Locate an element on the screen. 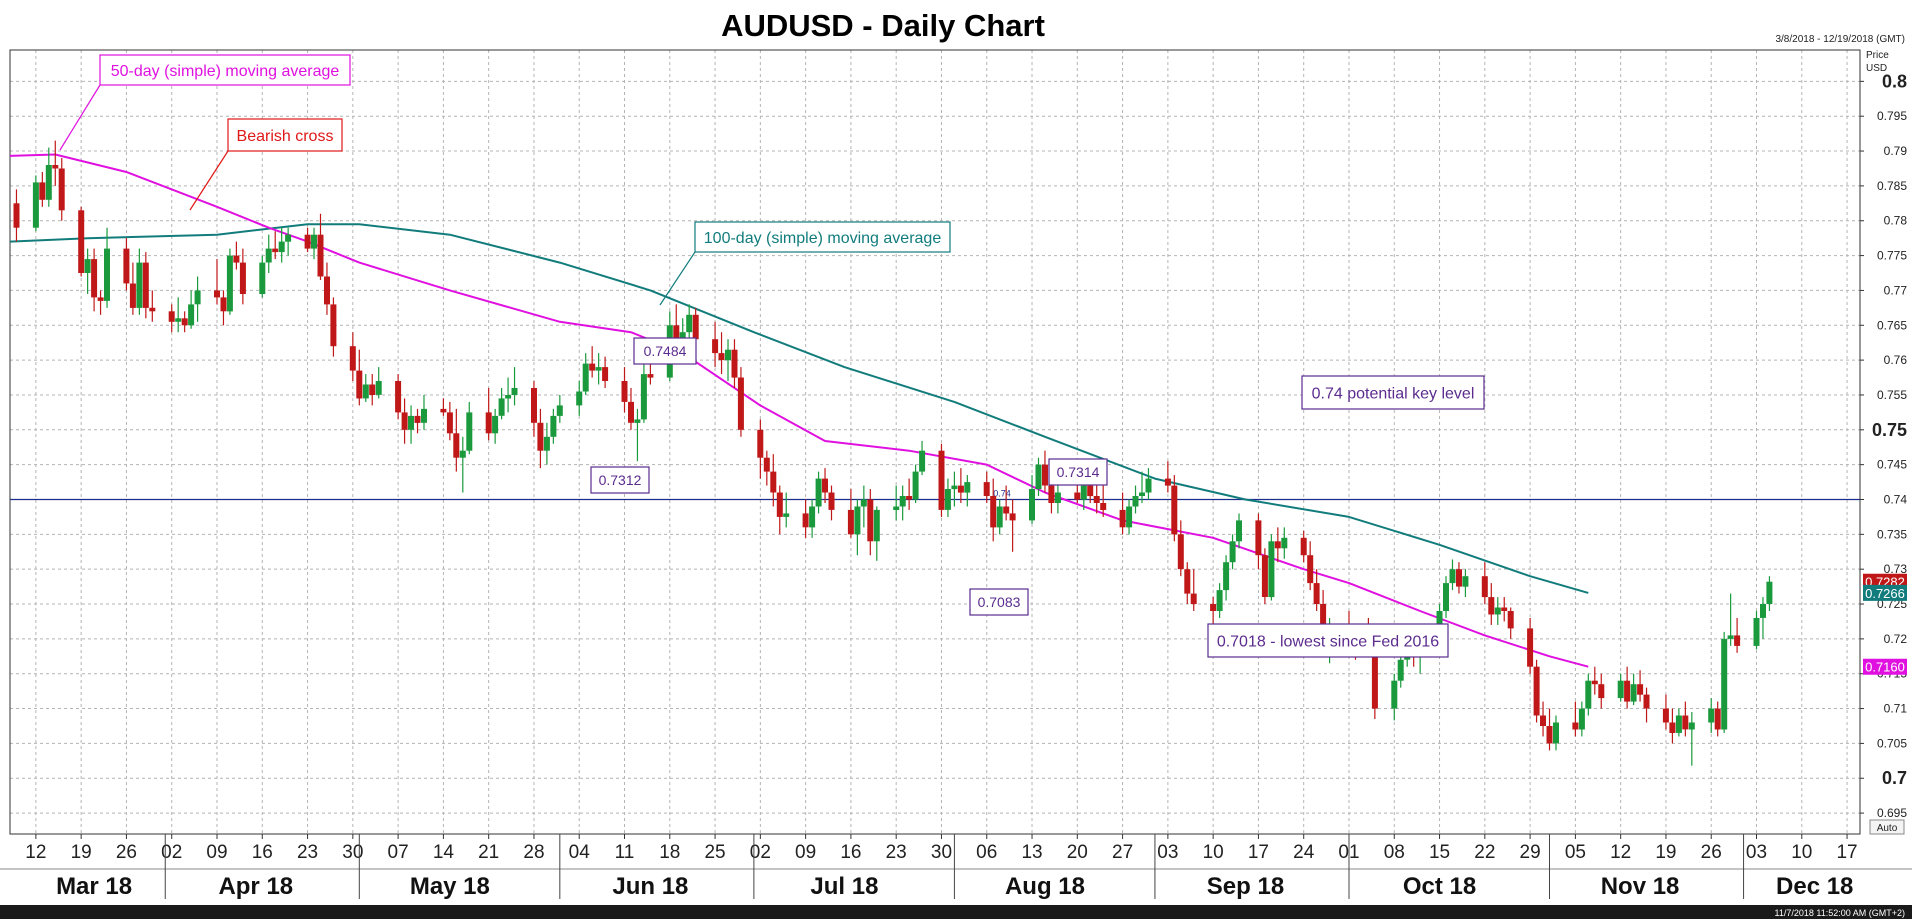 Image resolution: width=1912 pixels, height=919 pixels. x-tick-label: 21 is located at coordinates (488, 852).